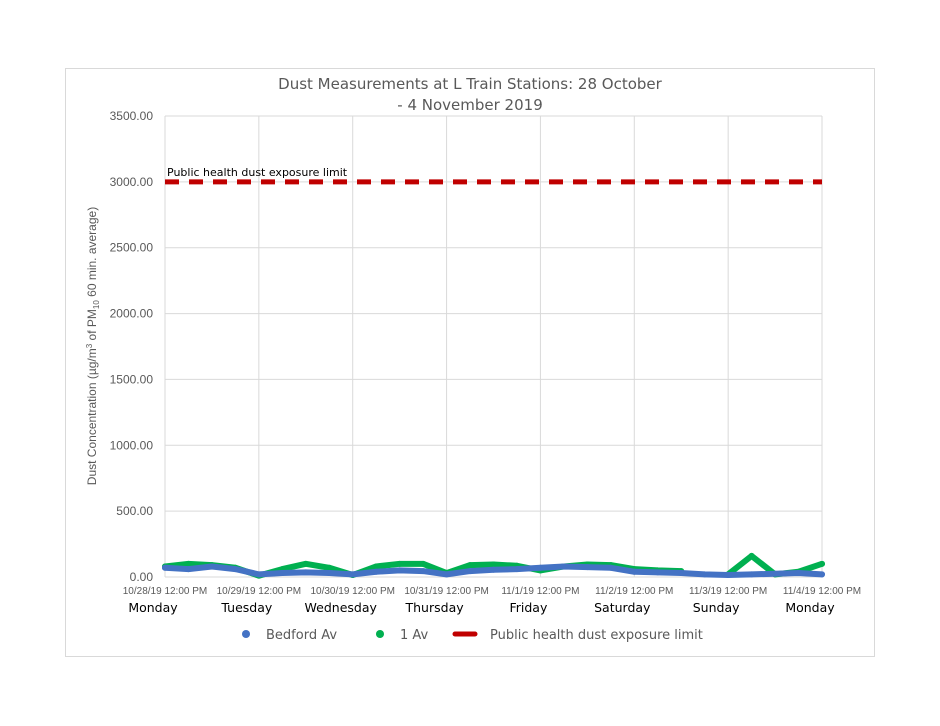  I want to click on chart-title-line-2: - 4 November 2019, so click(469, 105).